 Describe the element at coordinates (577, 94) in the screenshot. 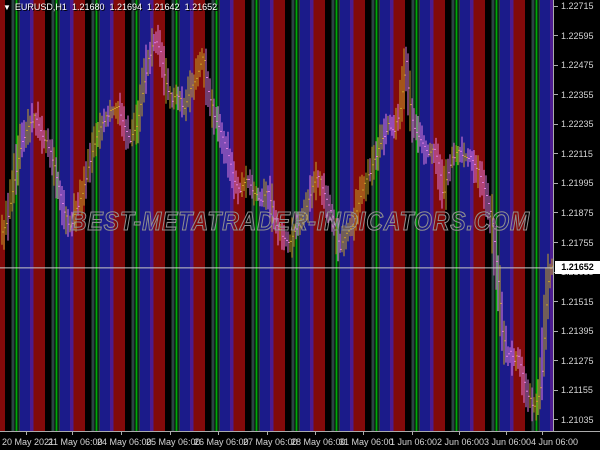

I see `price-axis-label: 1.22355` at that location.